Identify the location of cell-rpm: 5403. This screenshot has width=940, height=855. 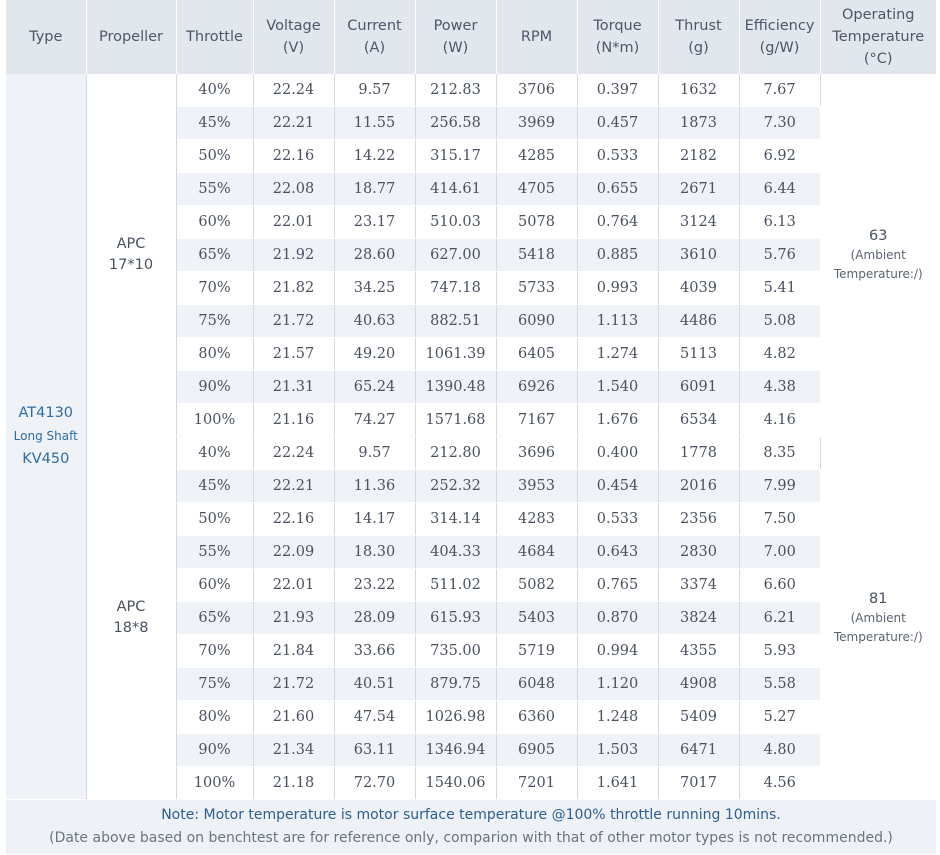
(537, 618).